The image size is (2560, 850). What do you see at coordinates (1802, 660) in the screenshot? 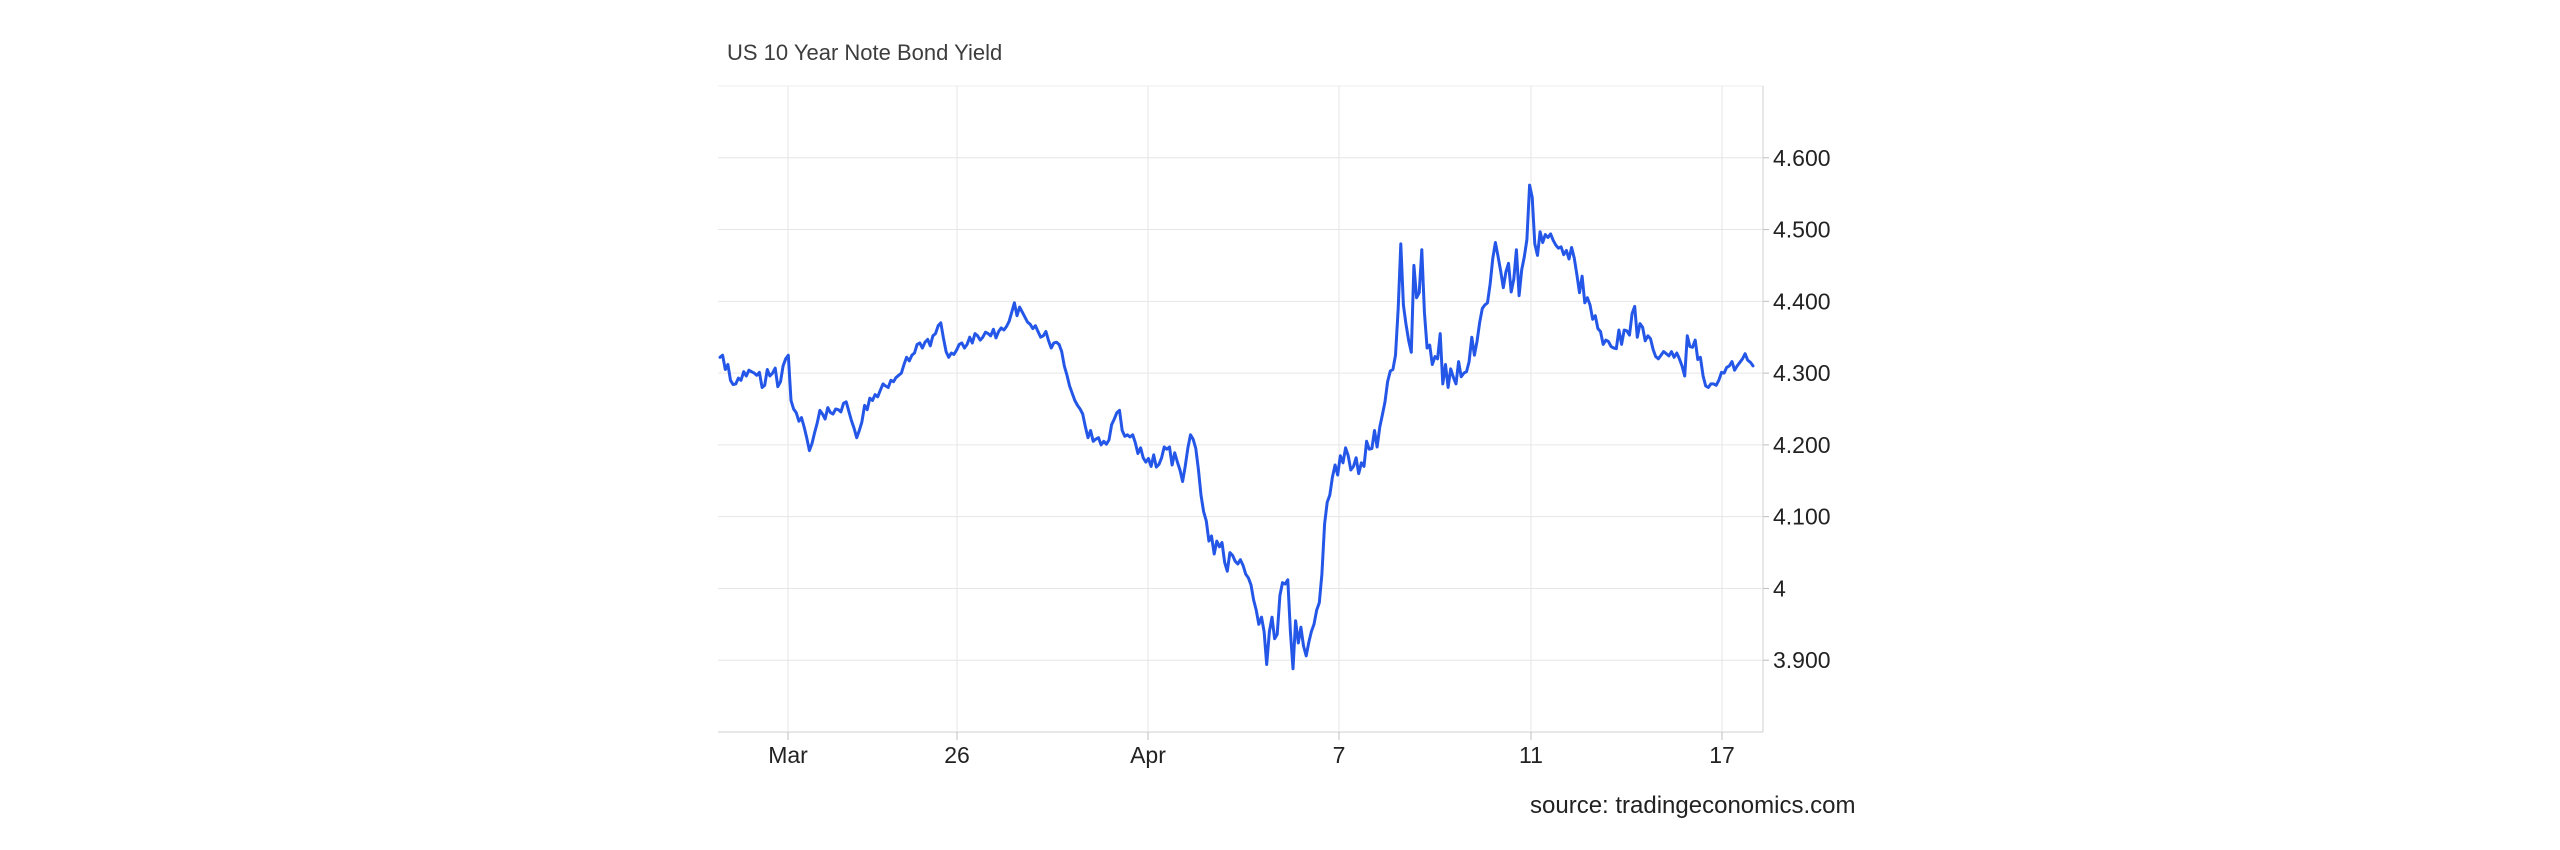
I see `y-tick-label: 3.900` at bounding box center [1802, 660].